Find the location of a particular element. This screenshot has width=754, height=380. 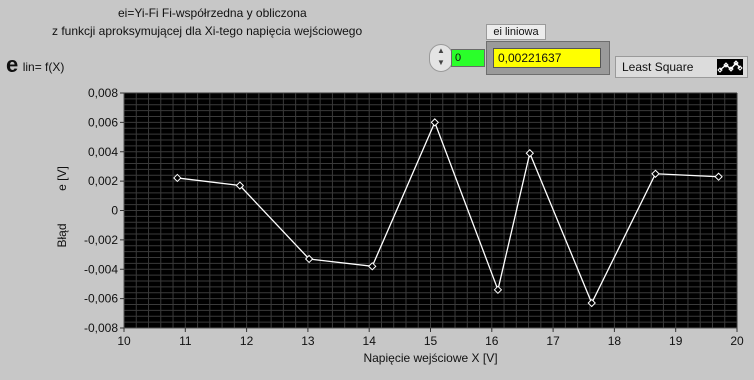

plot-style-icon is located at coordinates (730, 67).